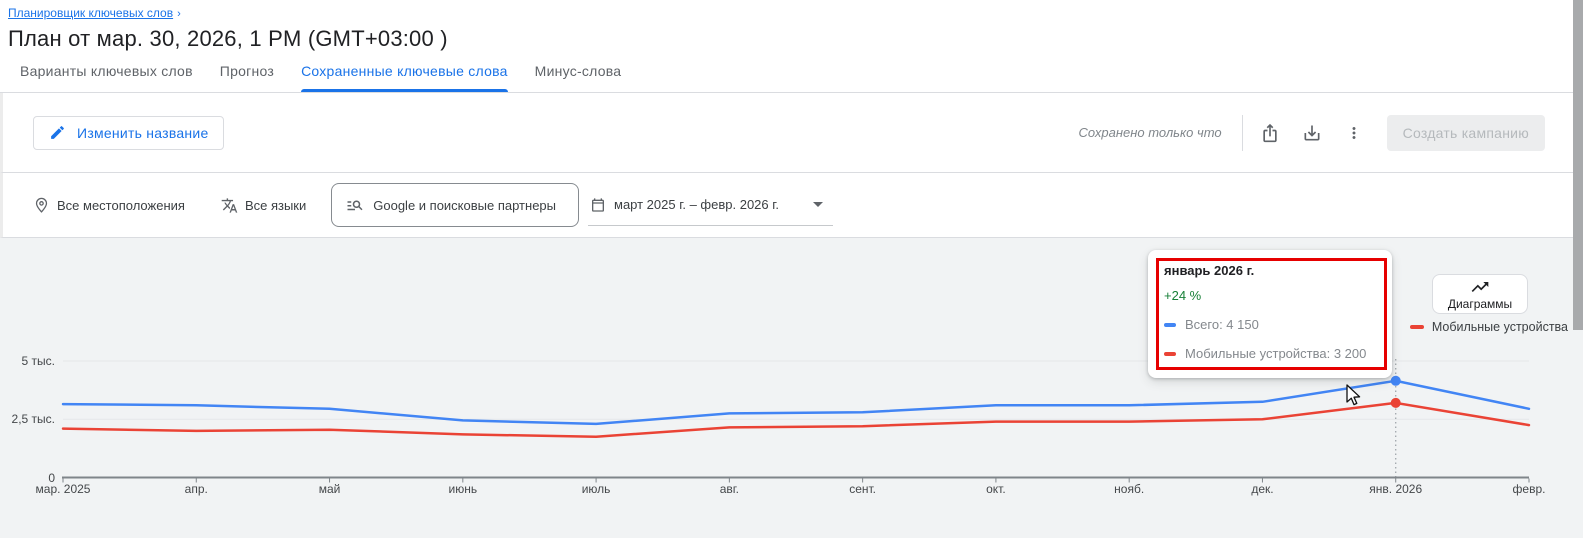 This screenshot has width=1583, height=538. Describe the element at coordinates (404, 71) in the screenshot. I see `tab-2: Сохраненные ключевые слова` at that location.